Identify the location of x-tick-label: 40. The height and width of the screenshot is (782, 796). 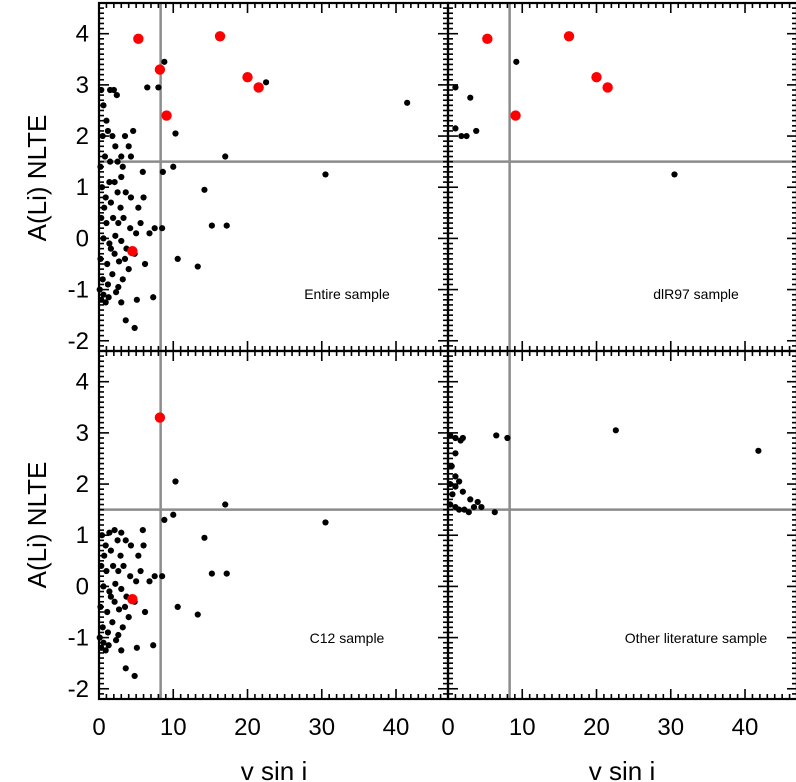
(396, 727).